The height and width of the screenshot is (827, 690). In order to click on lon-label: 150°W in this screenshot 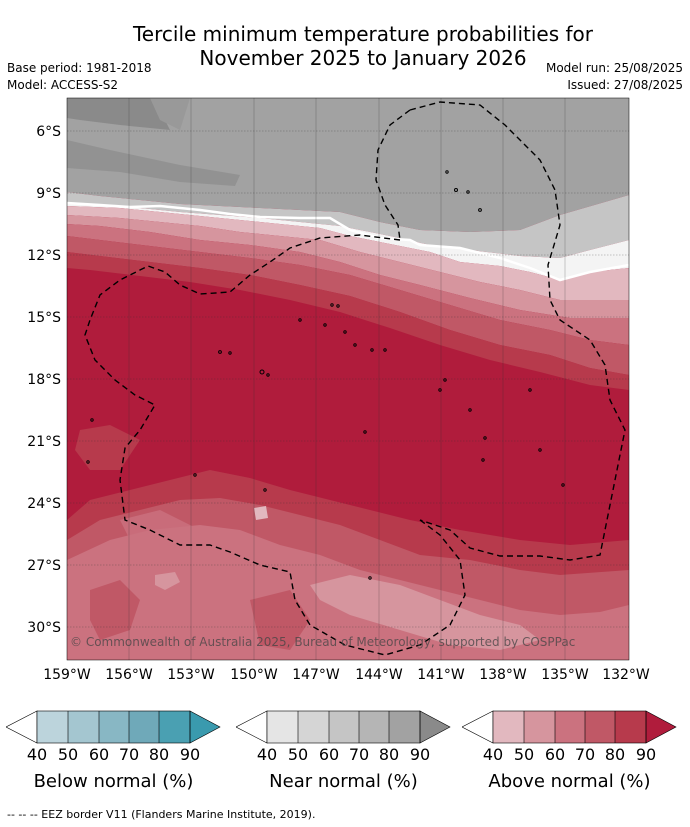, I will do `click(254, 675)`.